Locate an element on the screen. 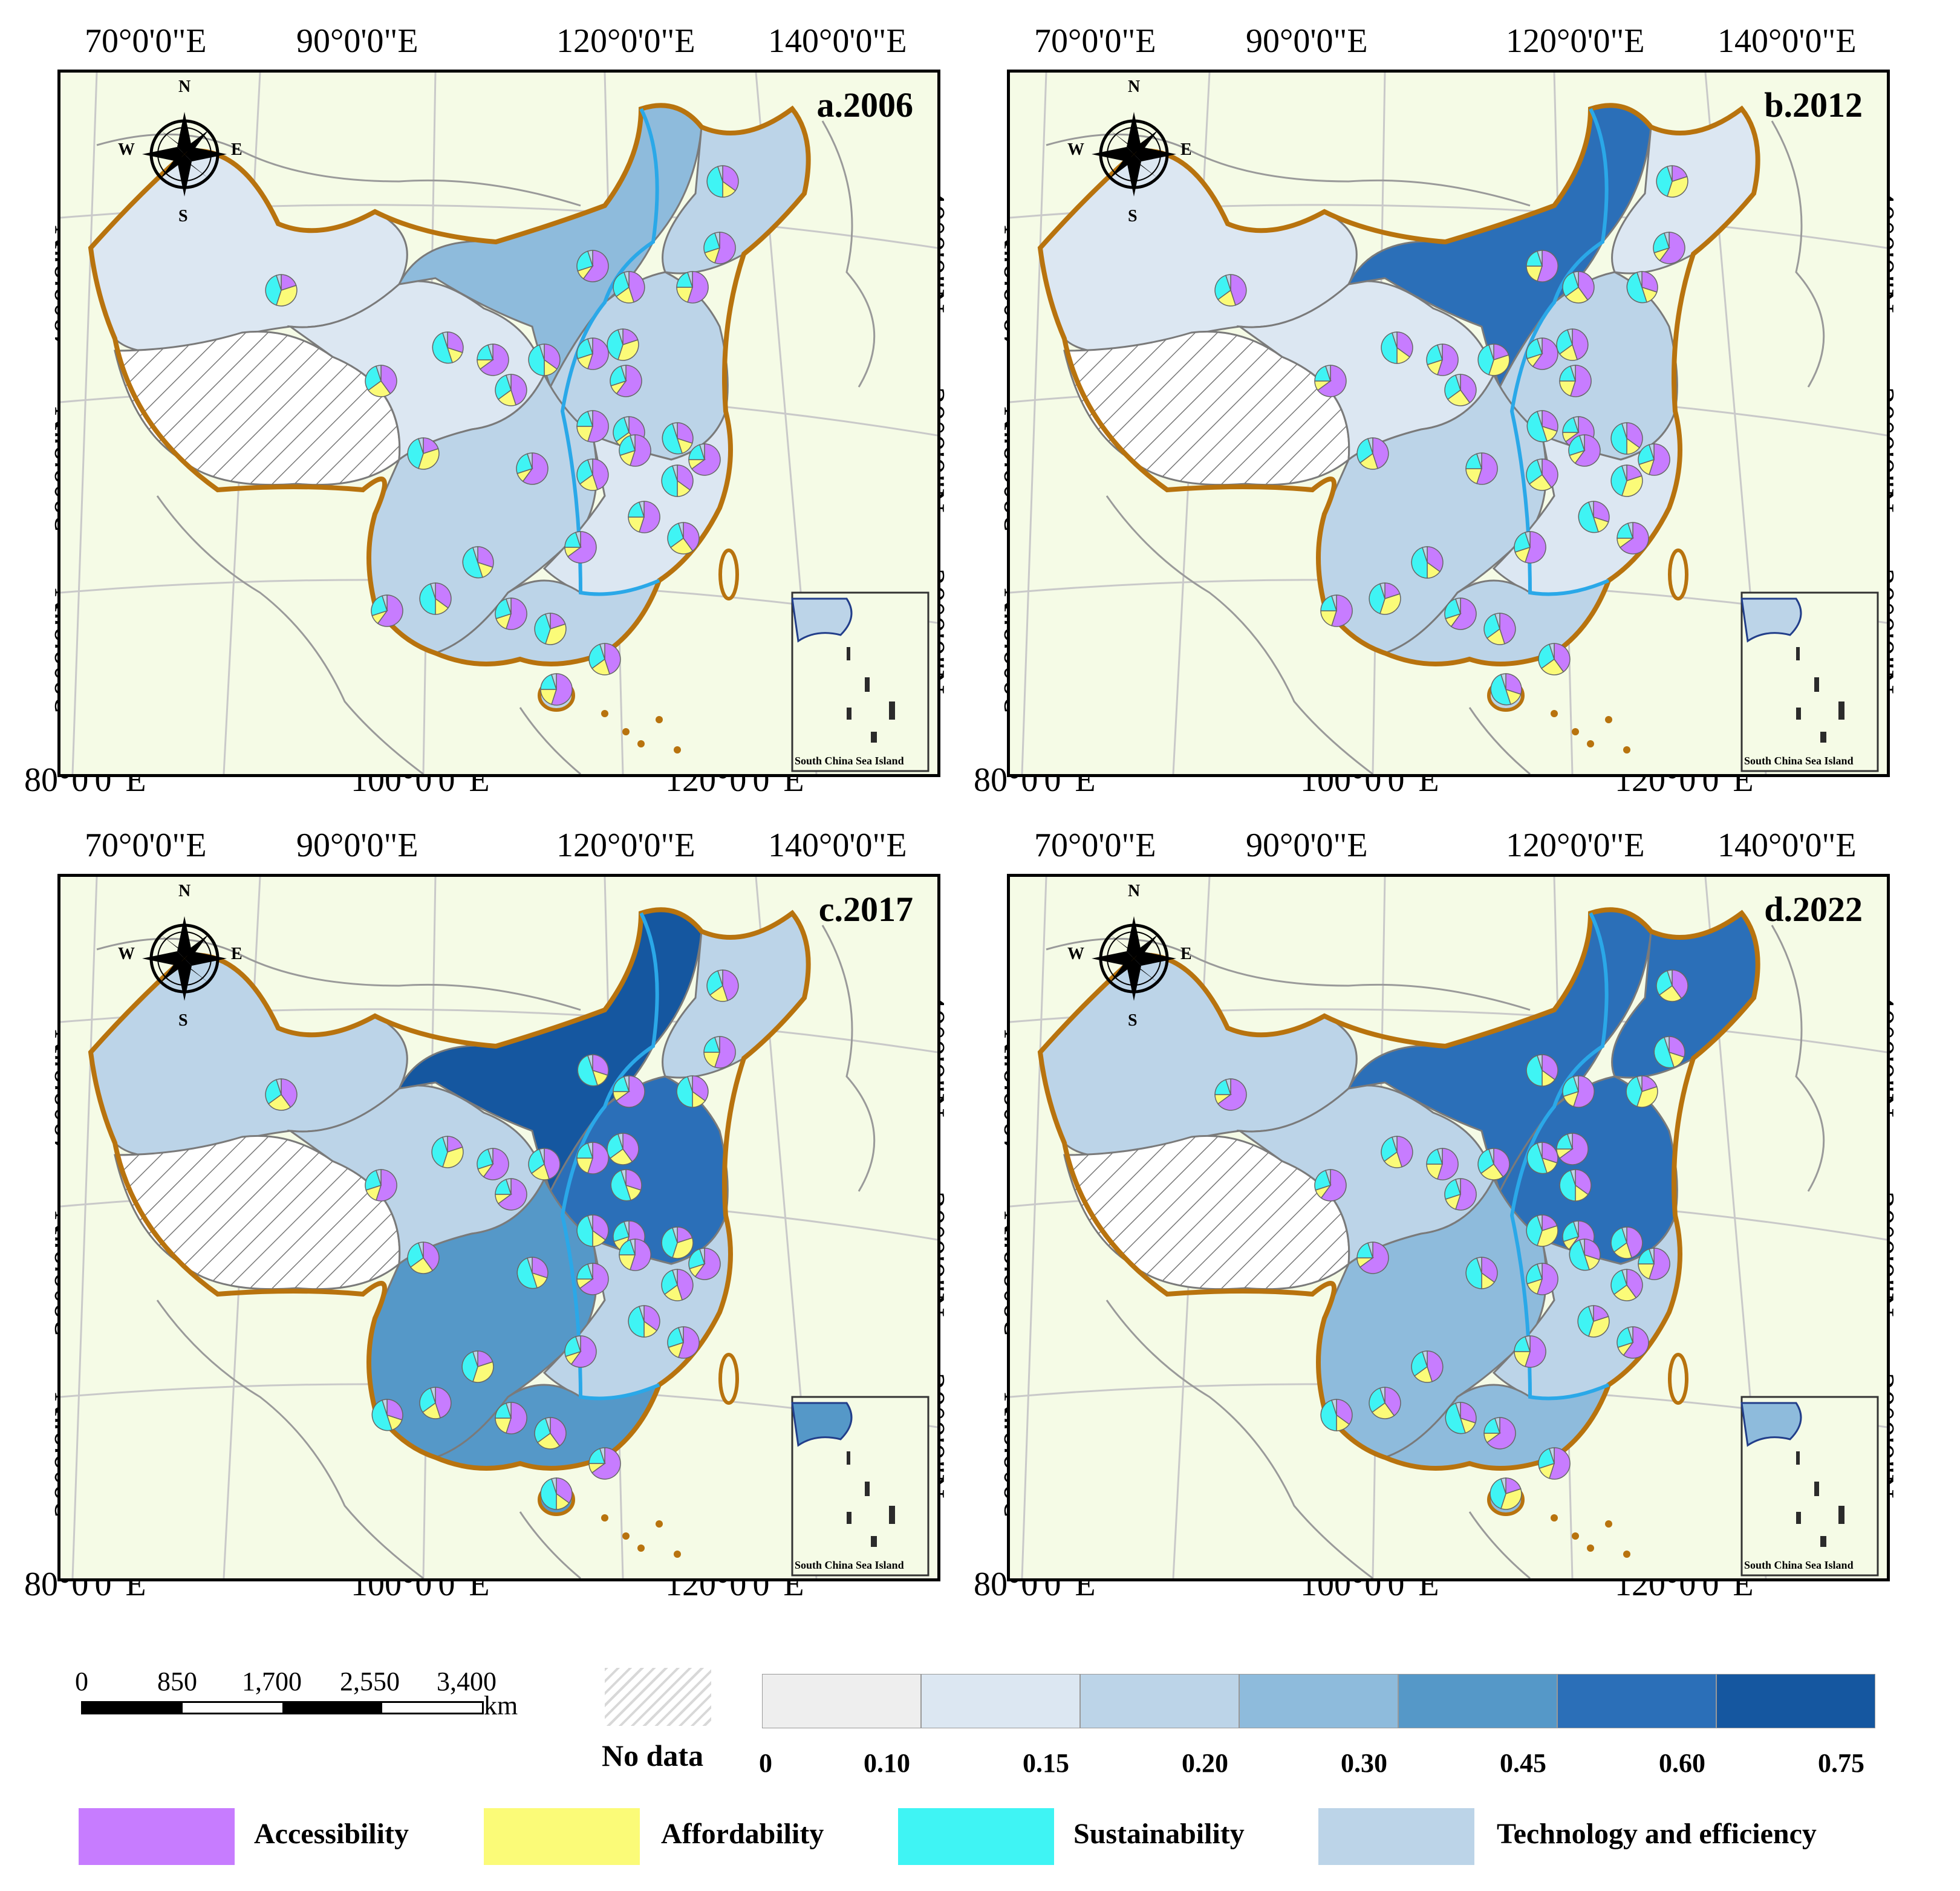 This screenshot has height=1891, width=1960. inset-islands is located at coordinates (871, 1499).